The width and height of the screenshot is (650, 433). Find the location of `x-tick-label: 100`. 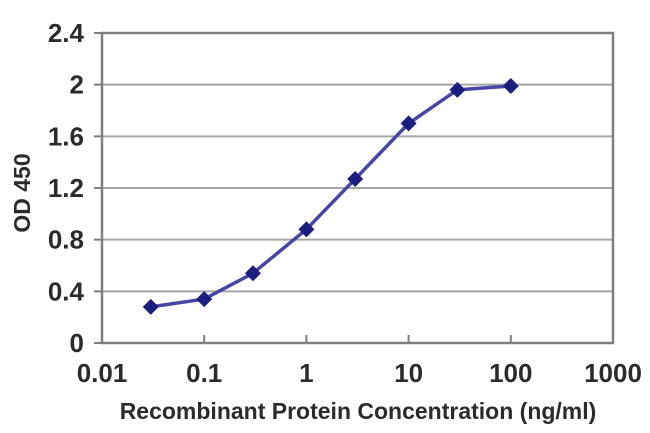

x-tick-label: 100 is located at coordinates (510, 373).